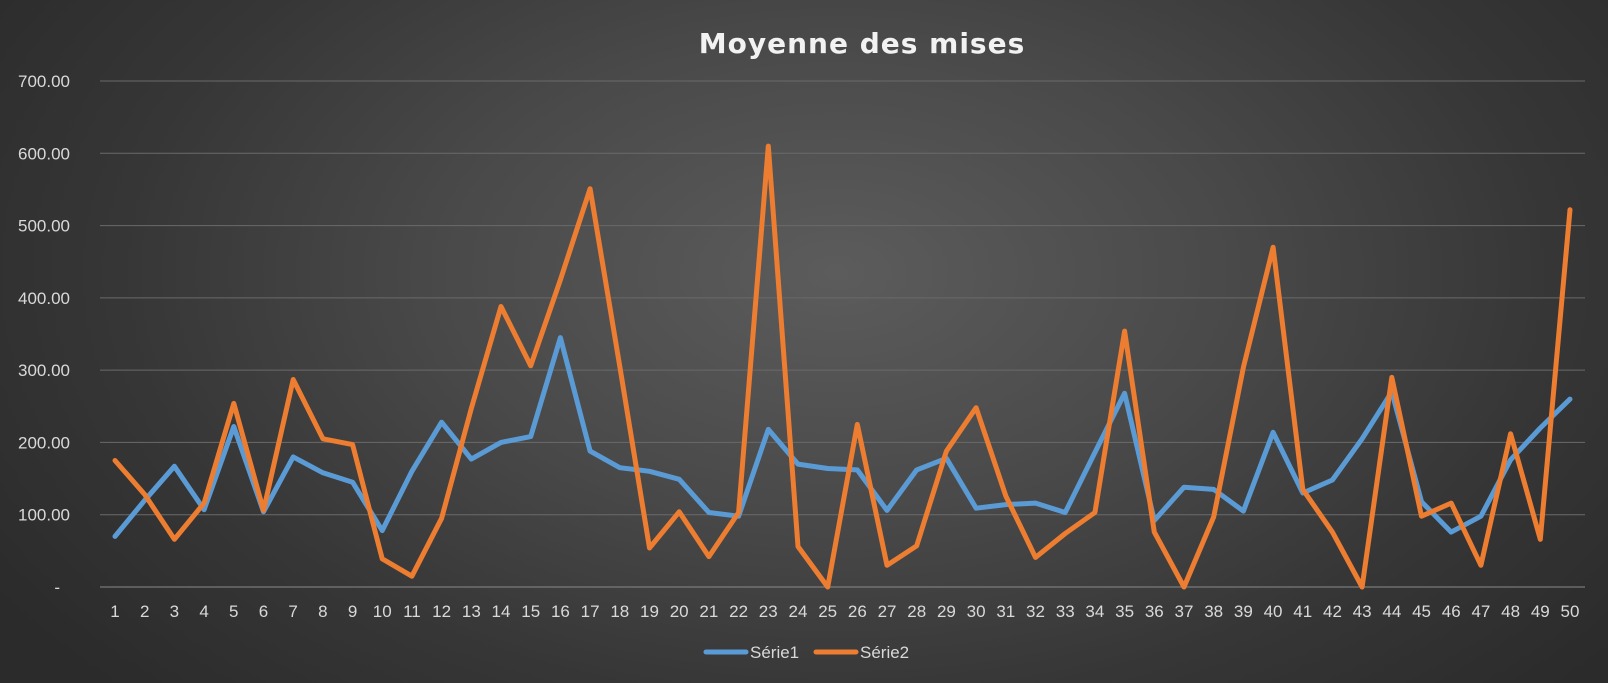  What do you see at coordinates (441, 611) in the screenshot?
I see `x-tick-label: 12` at bounding box center [441, 611].